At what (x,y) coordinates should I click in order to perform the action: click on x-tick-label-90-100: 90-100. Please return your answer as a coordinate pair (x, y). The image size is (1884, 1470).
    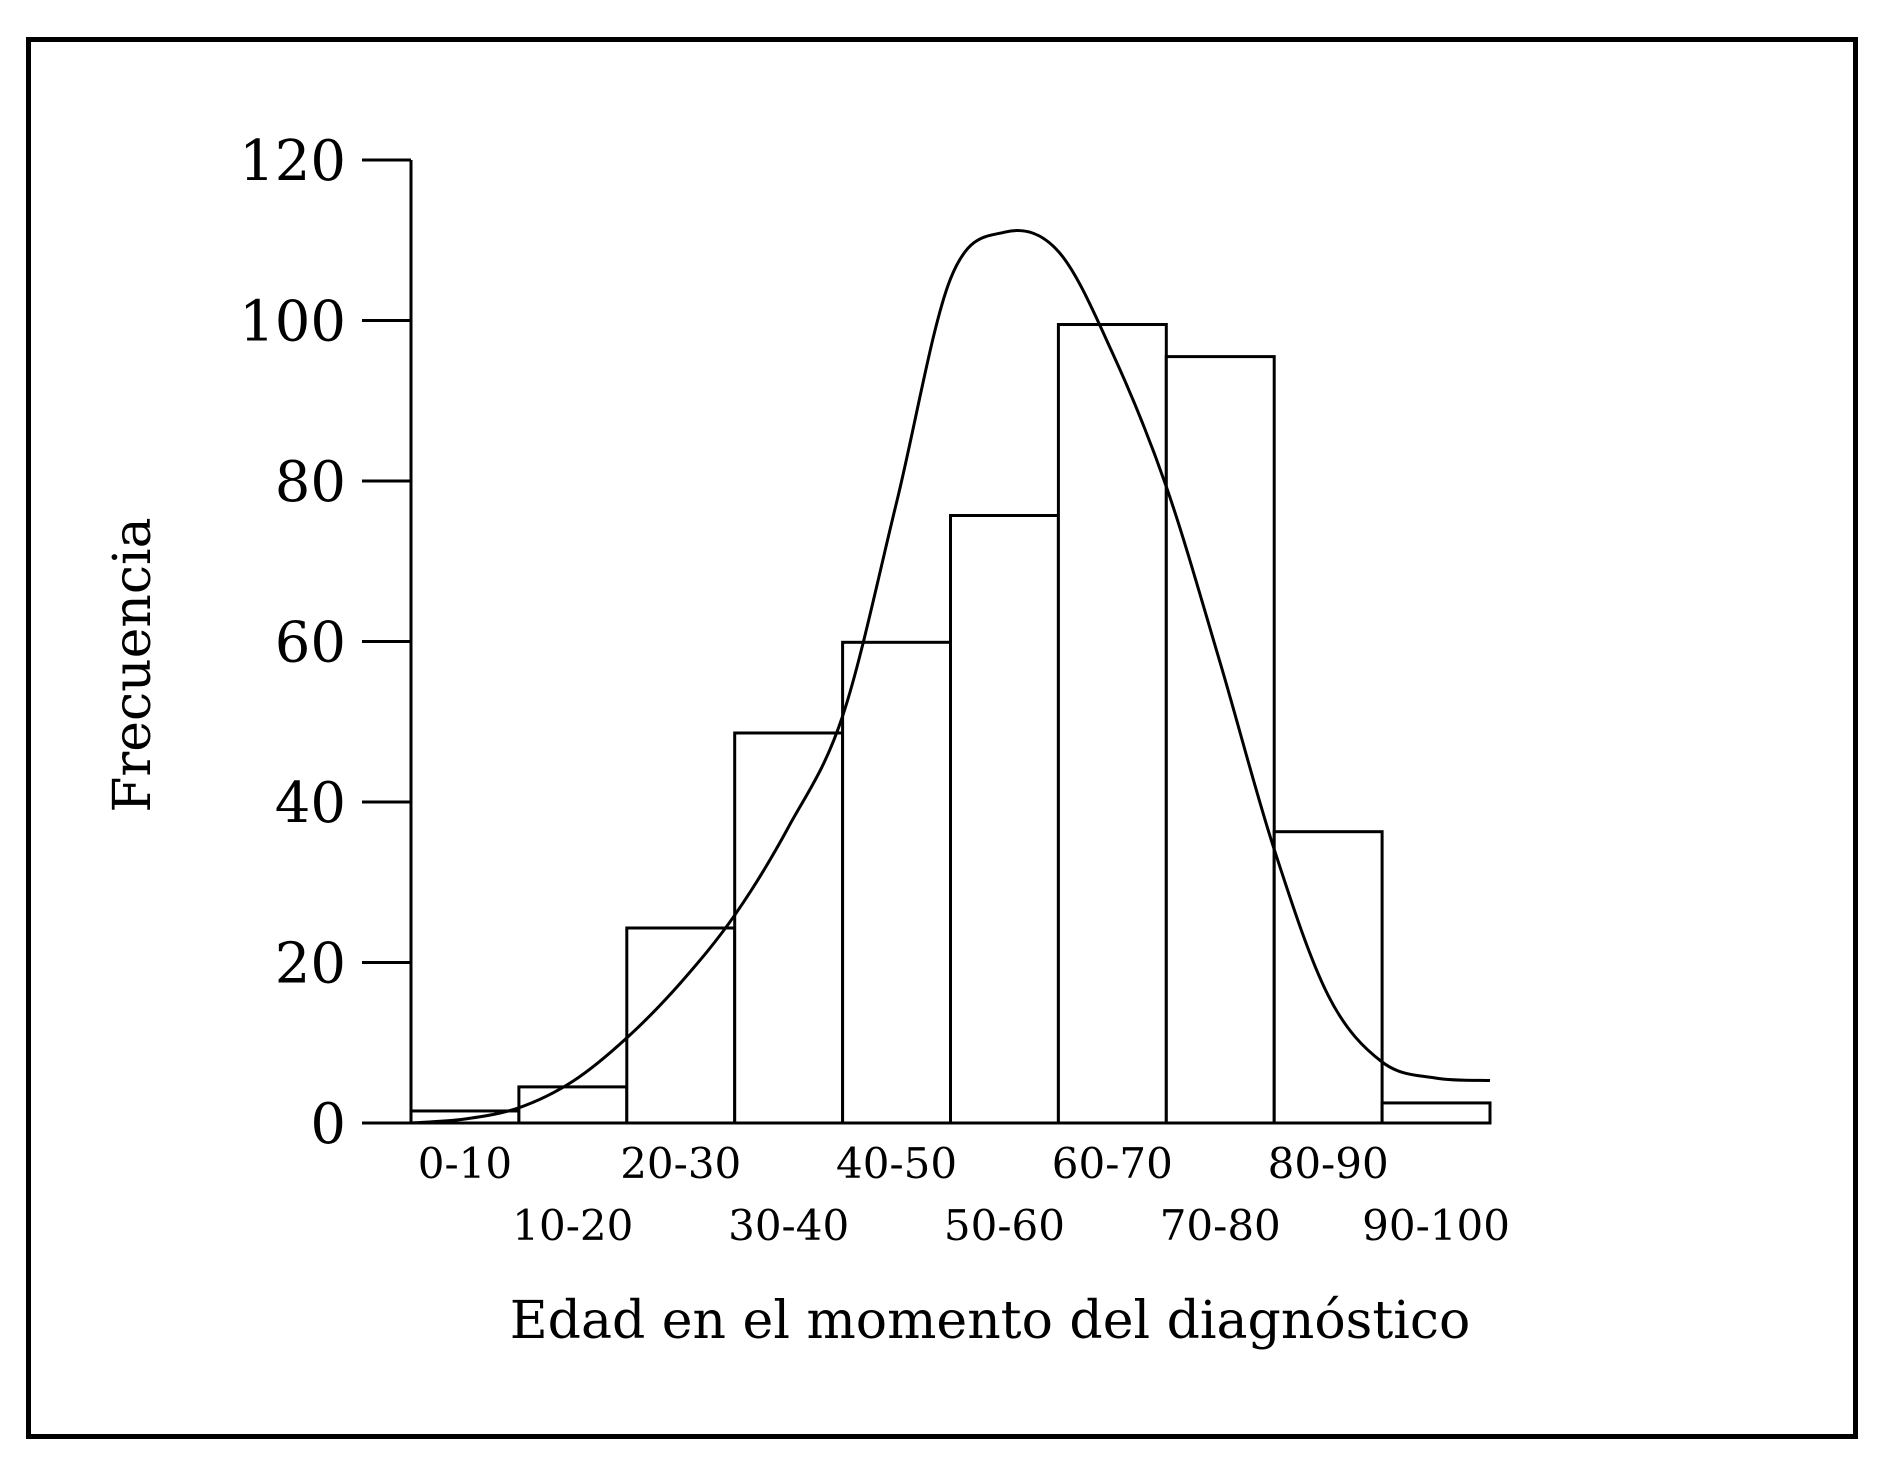
    Looking at the image, I should click on (1436, 1225).